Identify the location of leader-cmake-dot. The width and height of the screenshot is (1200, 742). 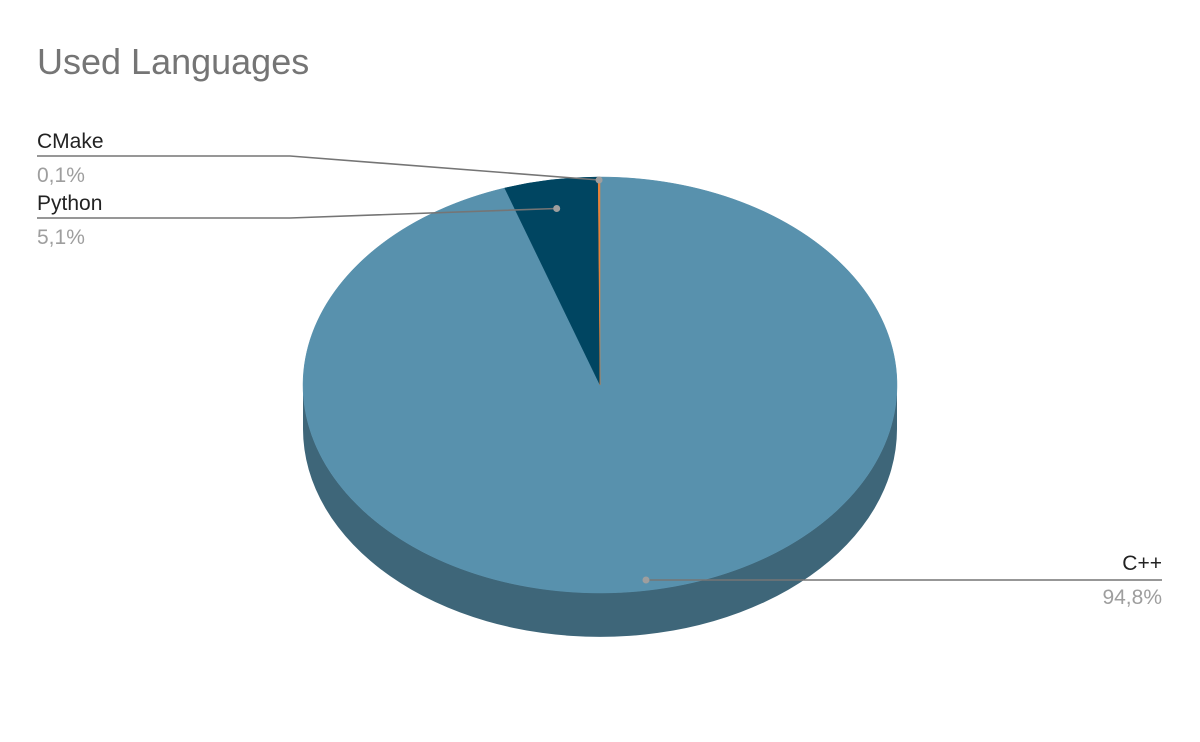
(599, 180).